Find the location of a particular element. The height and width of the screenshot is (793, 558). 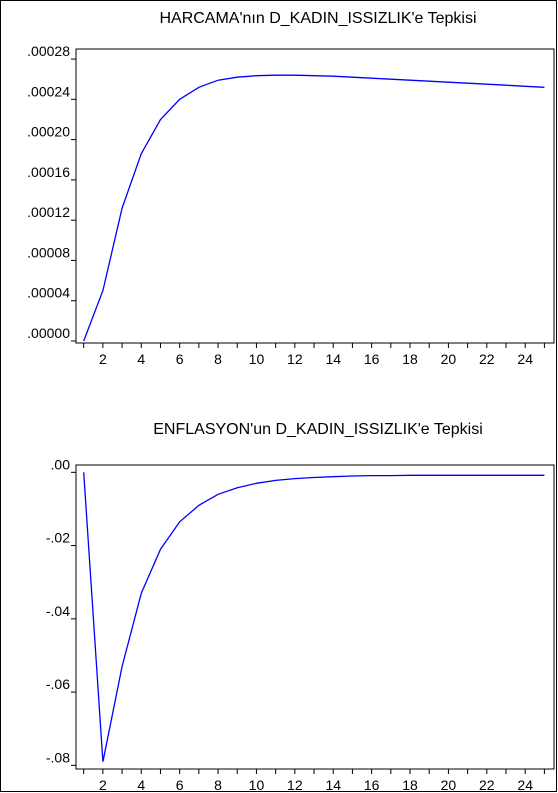

y-tick-label: .00028 is located at coordinates (48, 51).